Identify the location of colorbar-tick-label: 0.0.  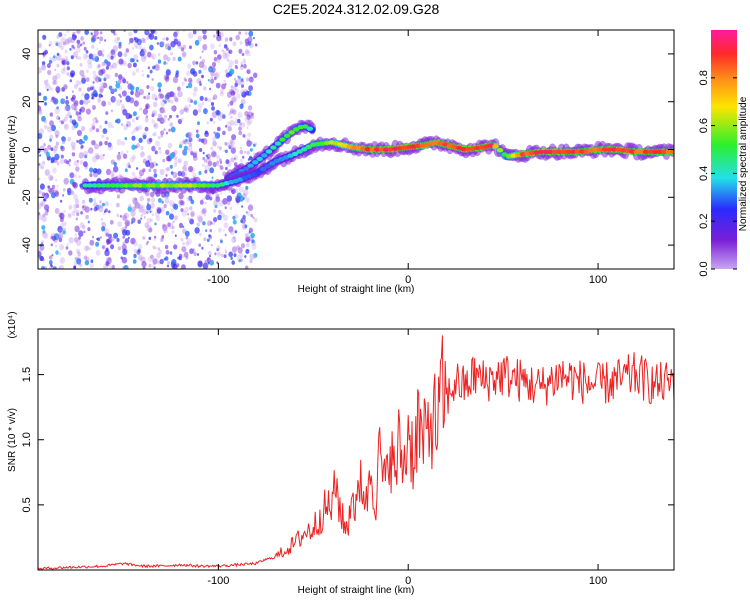
(704, 268).